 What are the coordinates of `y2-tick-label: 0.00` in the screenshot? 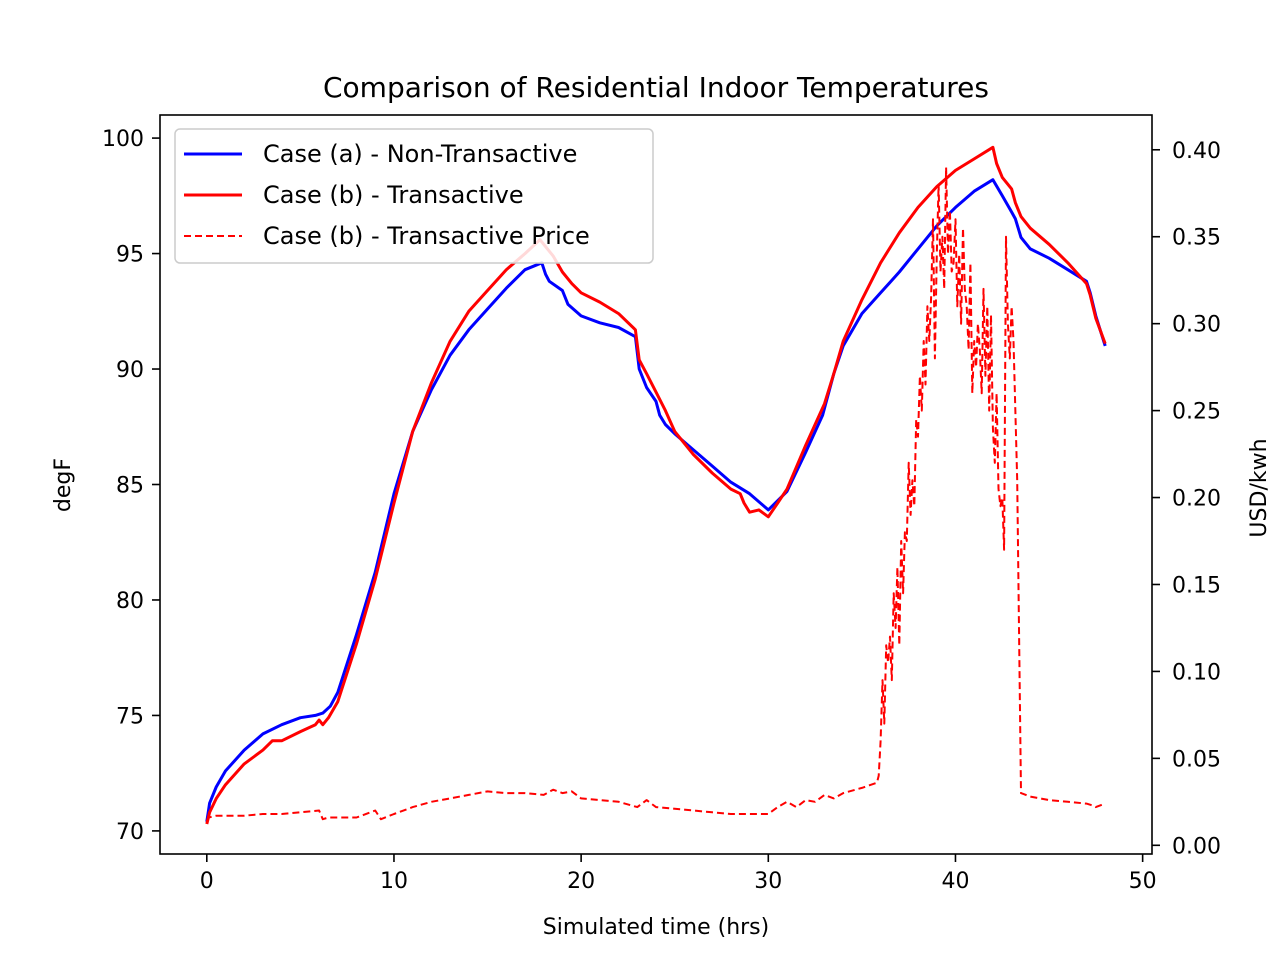 It's located at (1196, 846).